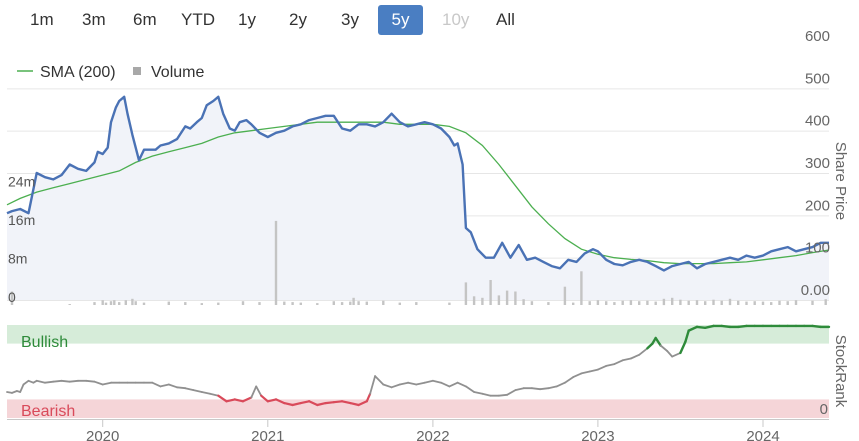 This screenshot has width=859, height=441. What do you see at coordinates (762, 434) in the screenshot?
I see `x-tick-label: 2024` at bounding box center [762, 434].